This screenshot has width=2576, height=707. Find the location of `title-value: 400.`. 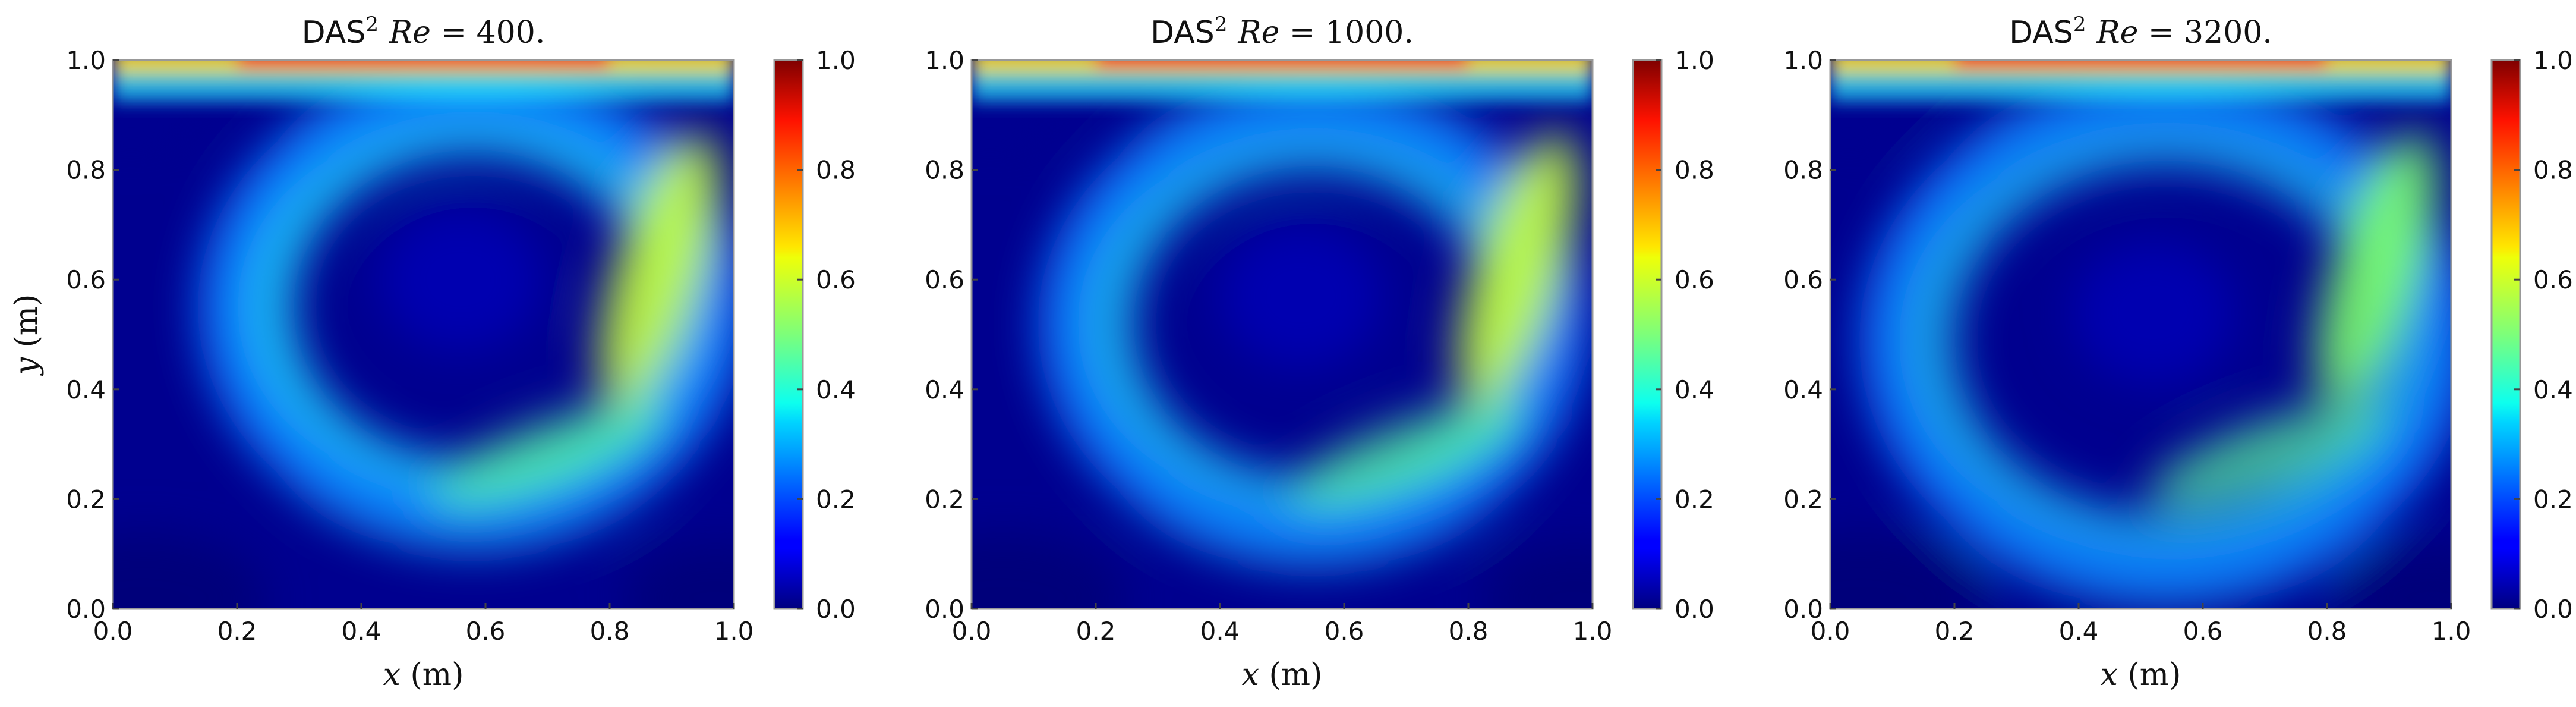

title-value: 400. is located at coordinates (512, 33).